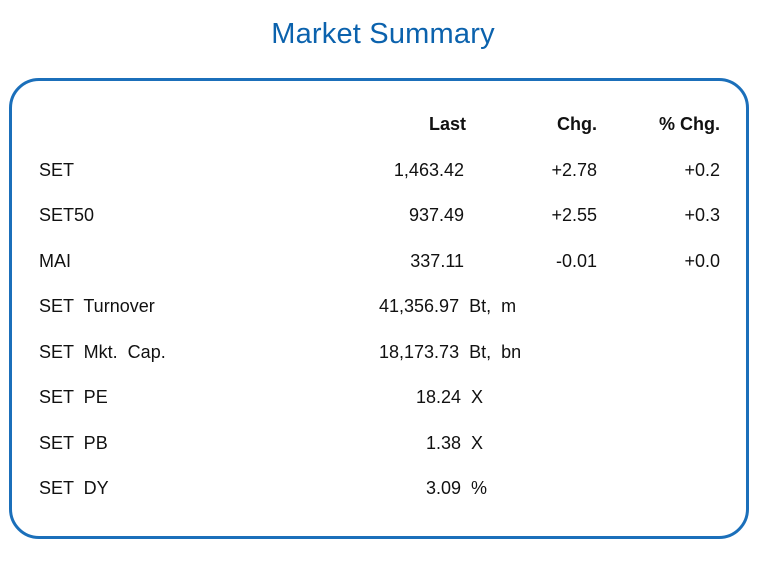 This screenshot has height=570, width=780. Describe the element at coordinates (383, 34) in the screenshot. I see `page-title: Market Summary` at that location.